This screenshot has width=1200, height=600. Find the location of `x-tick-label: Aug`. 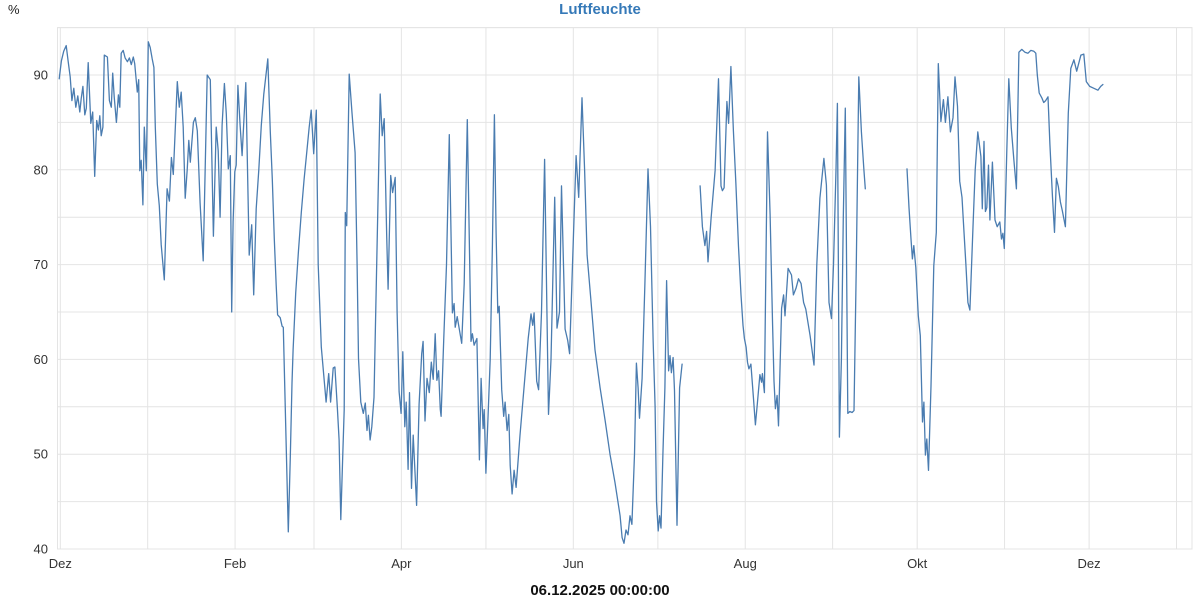

x-tick-label: Aug is located at coordinates (745, 563).